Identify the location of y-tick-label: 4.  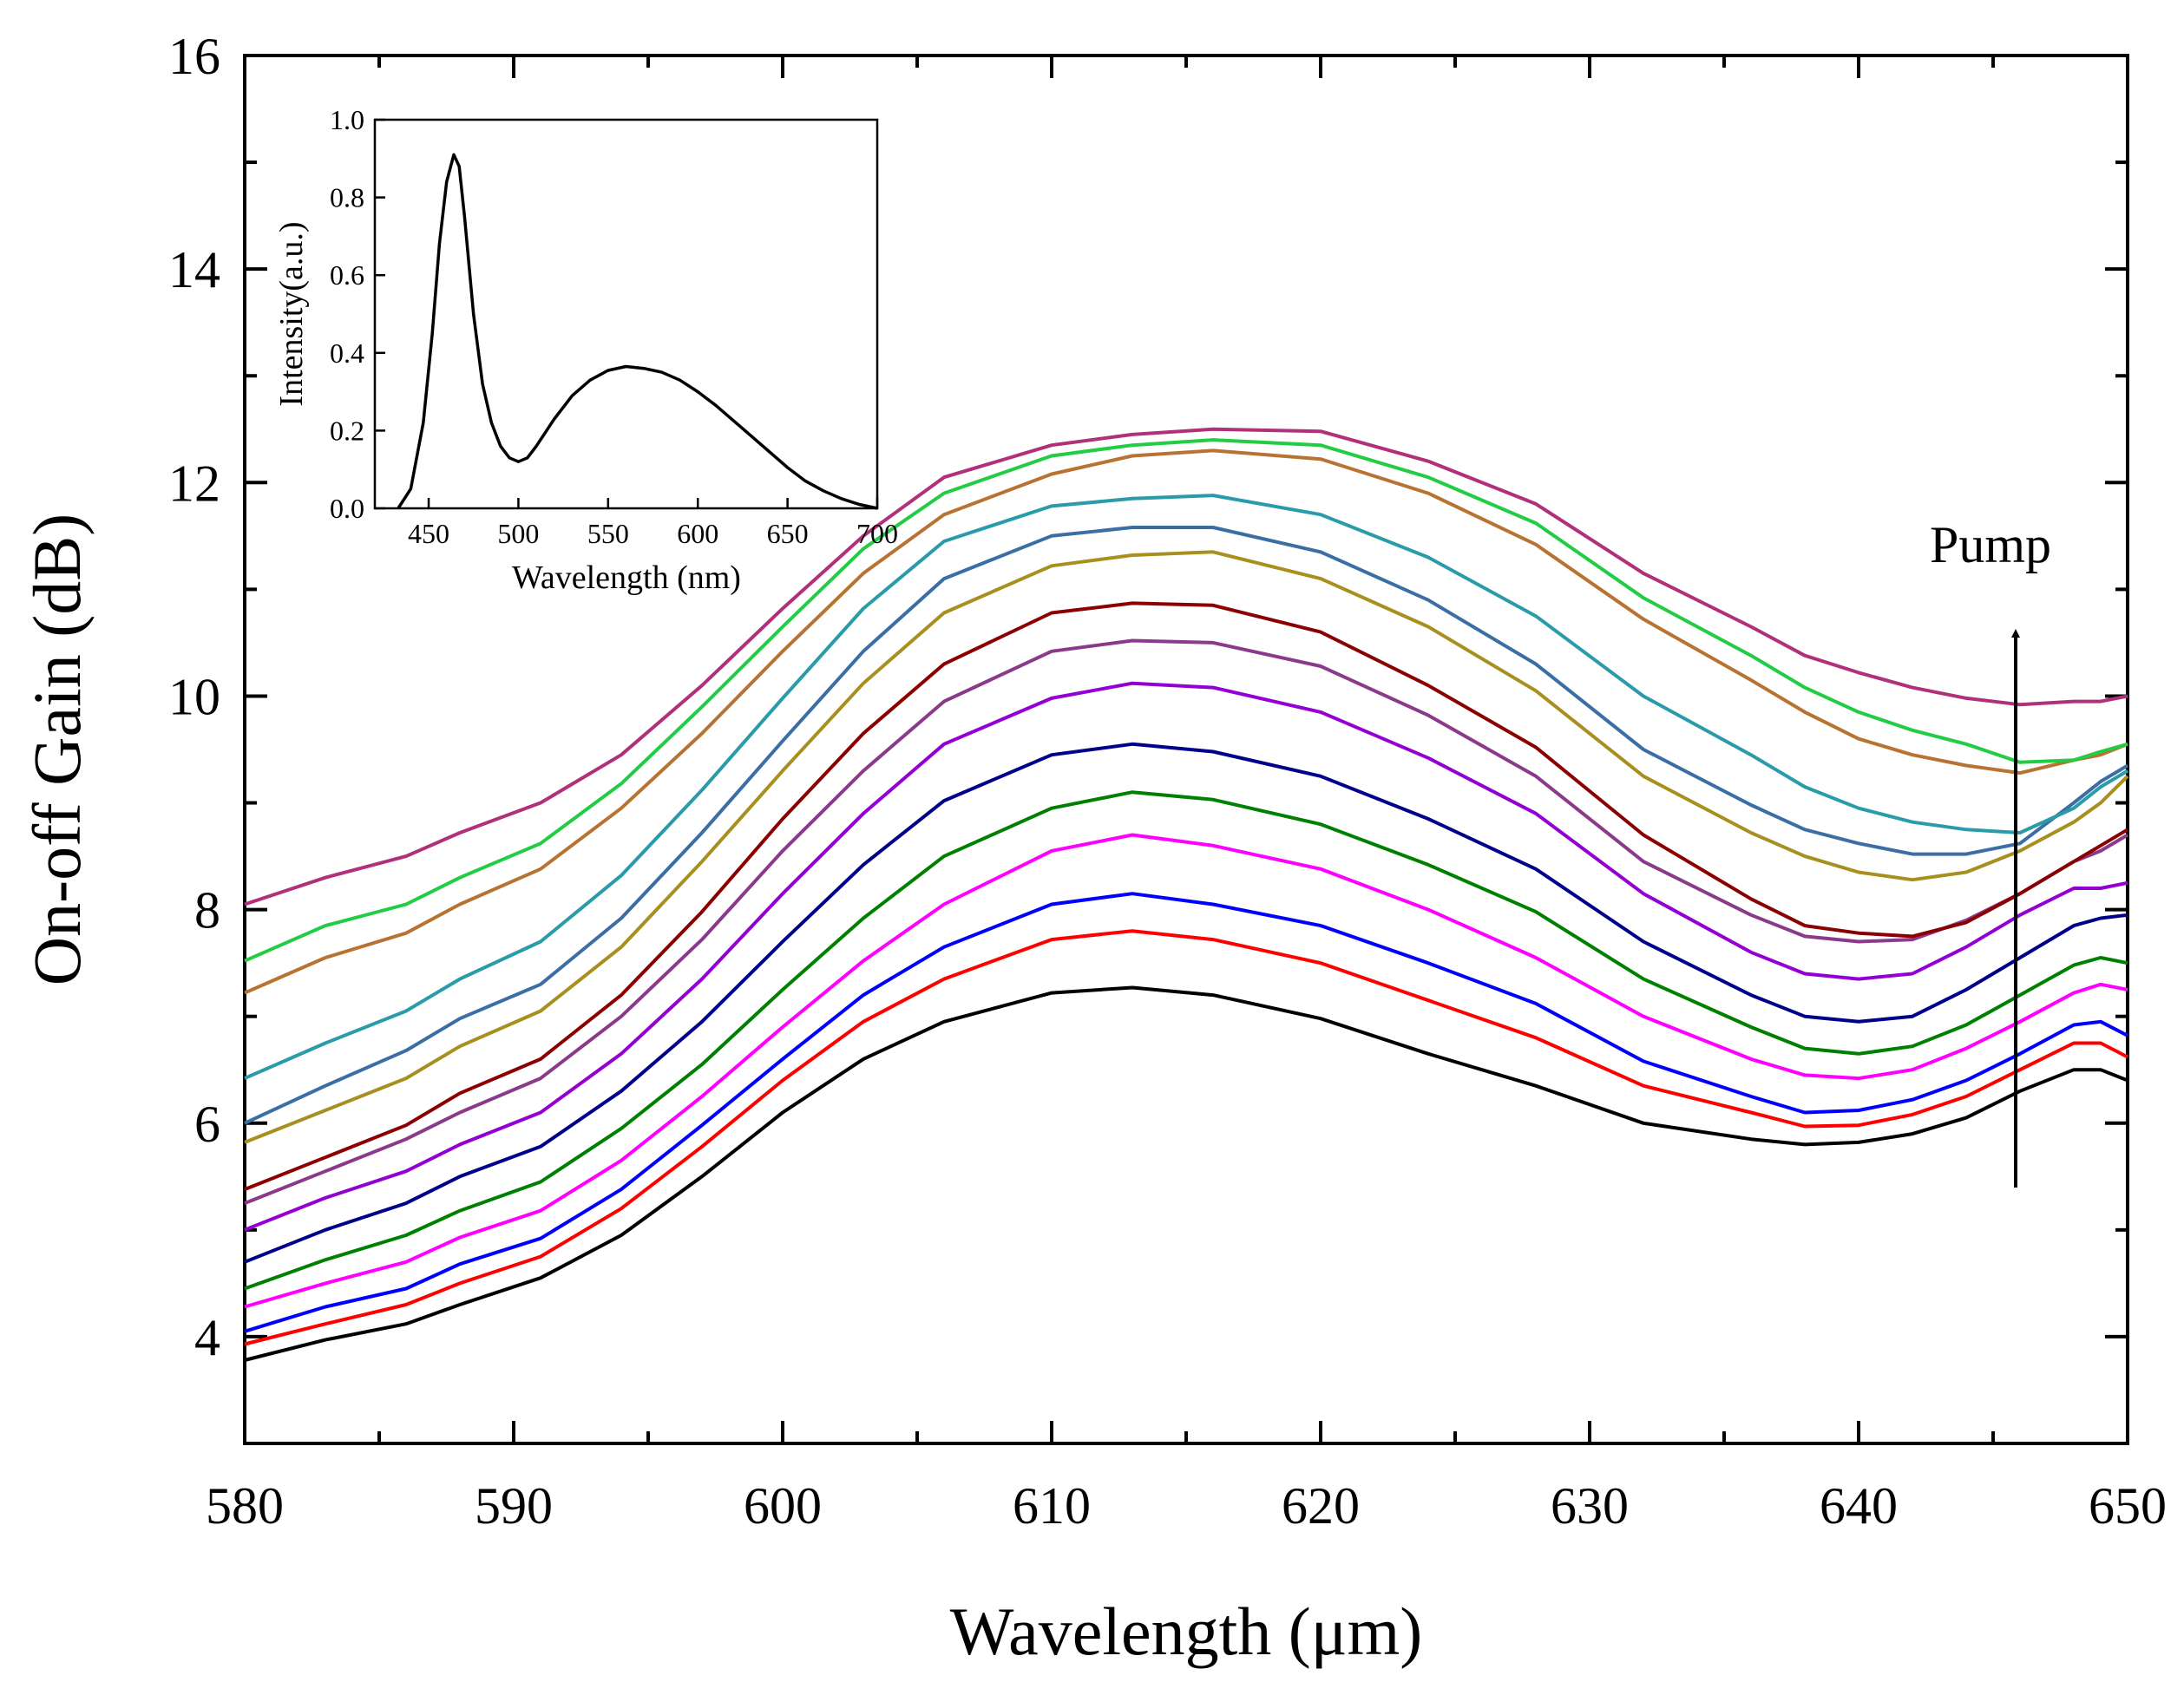
(207, 1337).